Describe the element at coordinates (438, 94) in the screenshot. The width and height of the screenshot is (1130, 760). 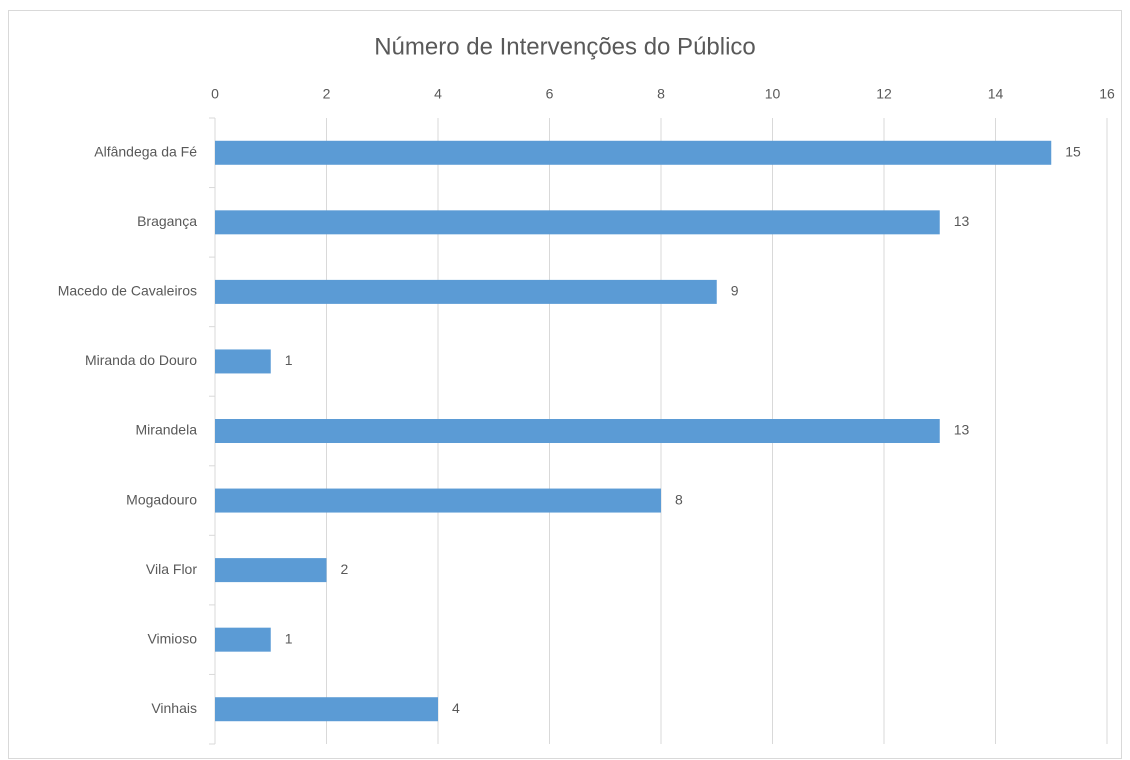
I see `x-tick-label: 4` at that location.